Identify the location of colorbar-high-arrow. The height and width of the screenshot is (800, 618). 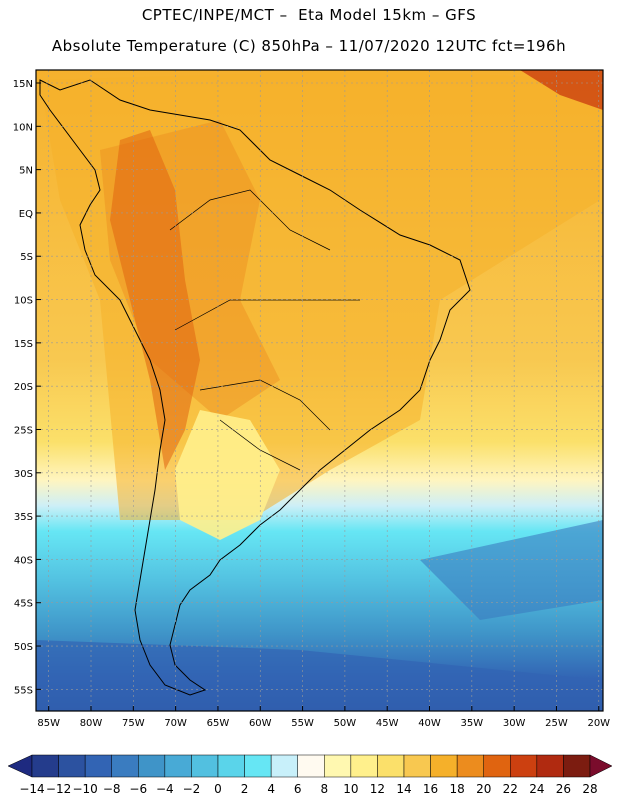
(601, 766).